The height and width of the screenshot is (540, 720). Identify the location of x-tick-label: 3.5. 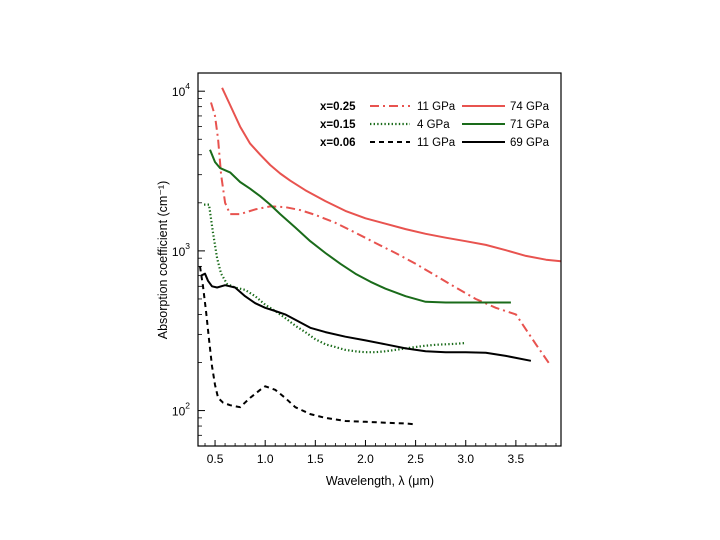
(516, 459).